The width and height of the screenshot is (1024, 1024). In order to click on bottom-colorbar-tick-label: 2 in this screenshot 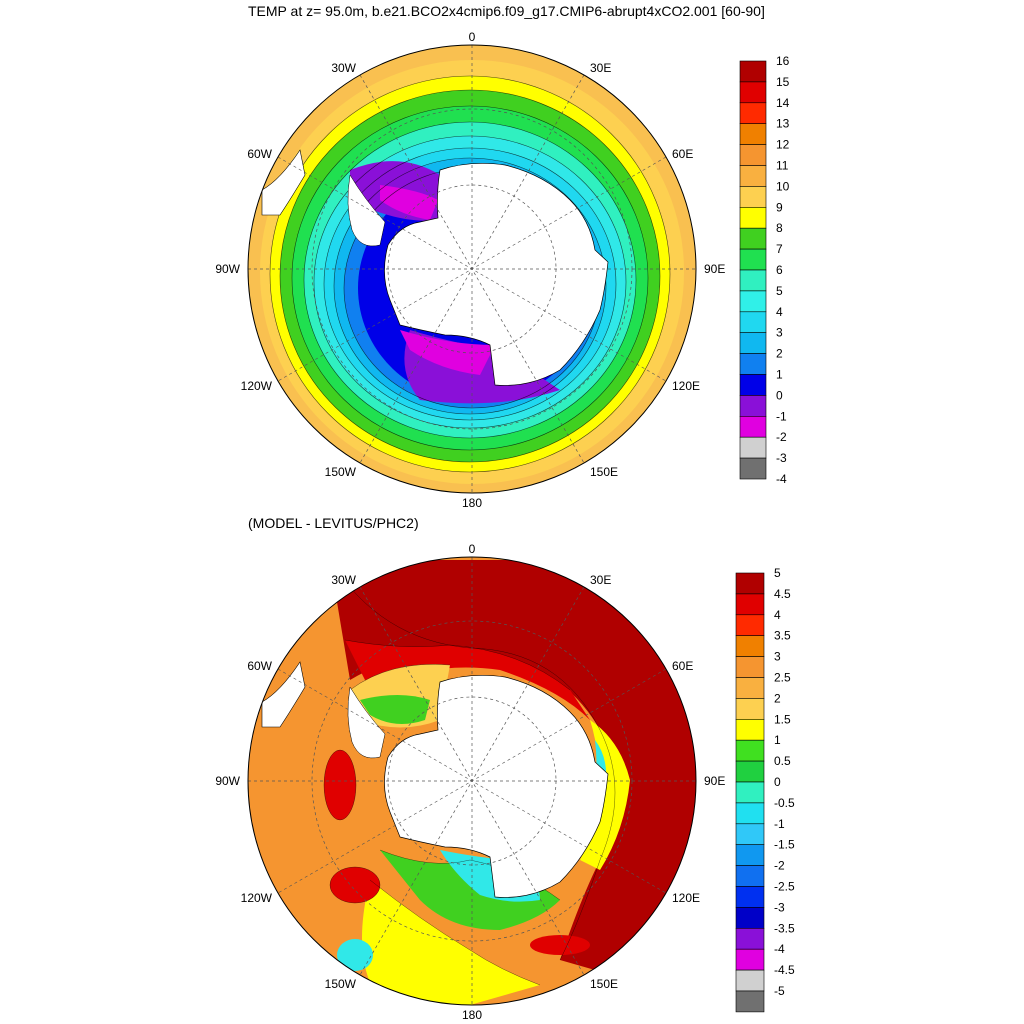, I will do `click(777, 698)`.